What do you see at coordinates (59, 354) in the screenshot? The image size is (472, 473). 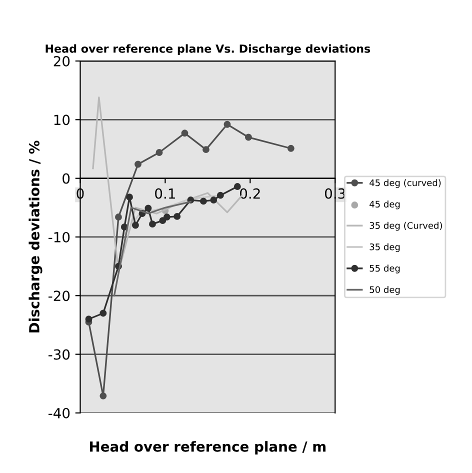 I see `y-tick-label: -30` at bounding box center [59, 354].